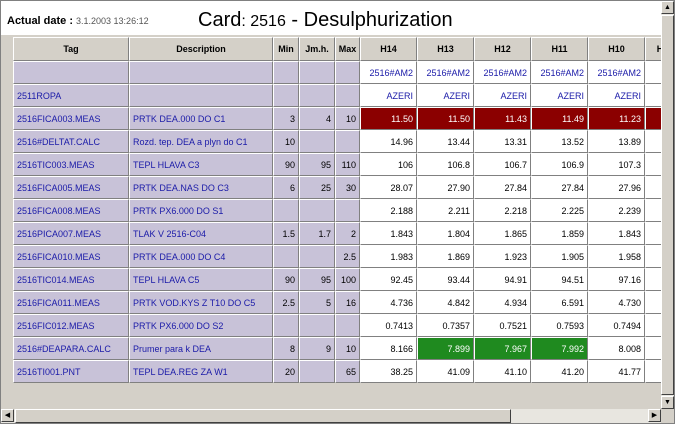  What do you see at coordinates (347, 187) in the screenshot?
I see `row-max: 30` at bounding box center [347, 187].